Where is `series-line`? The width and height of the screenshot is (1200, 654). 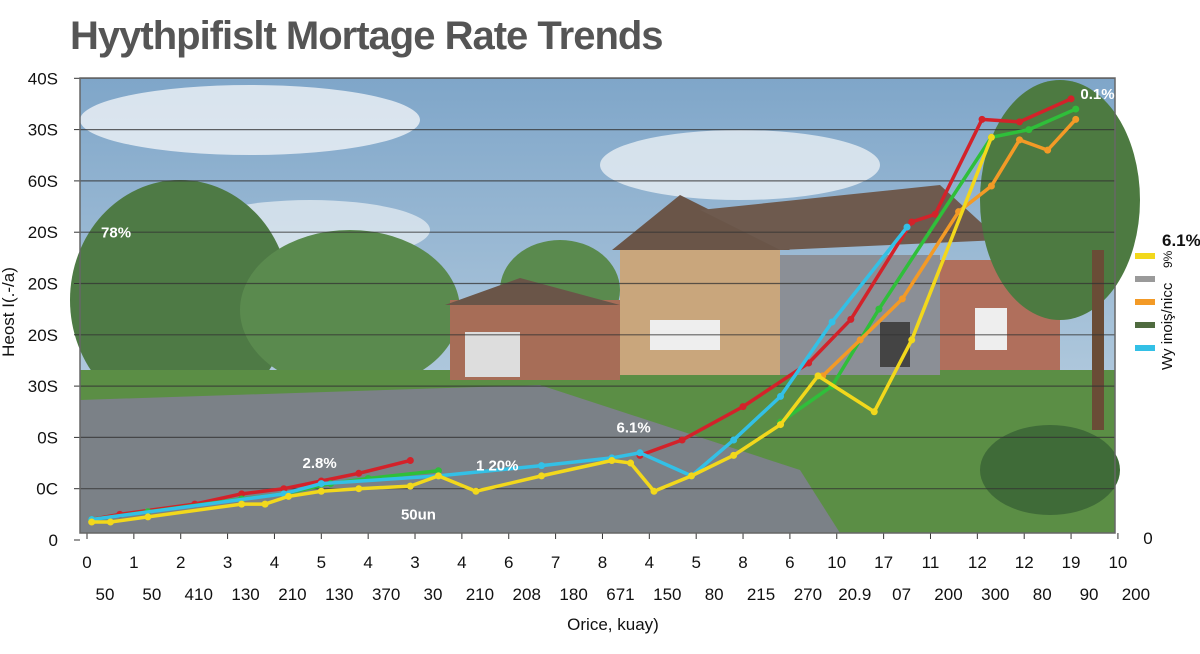 series-line is located at coordinates (928, 265).